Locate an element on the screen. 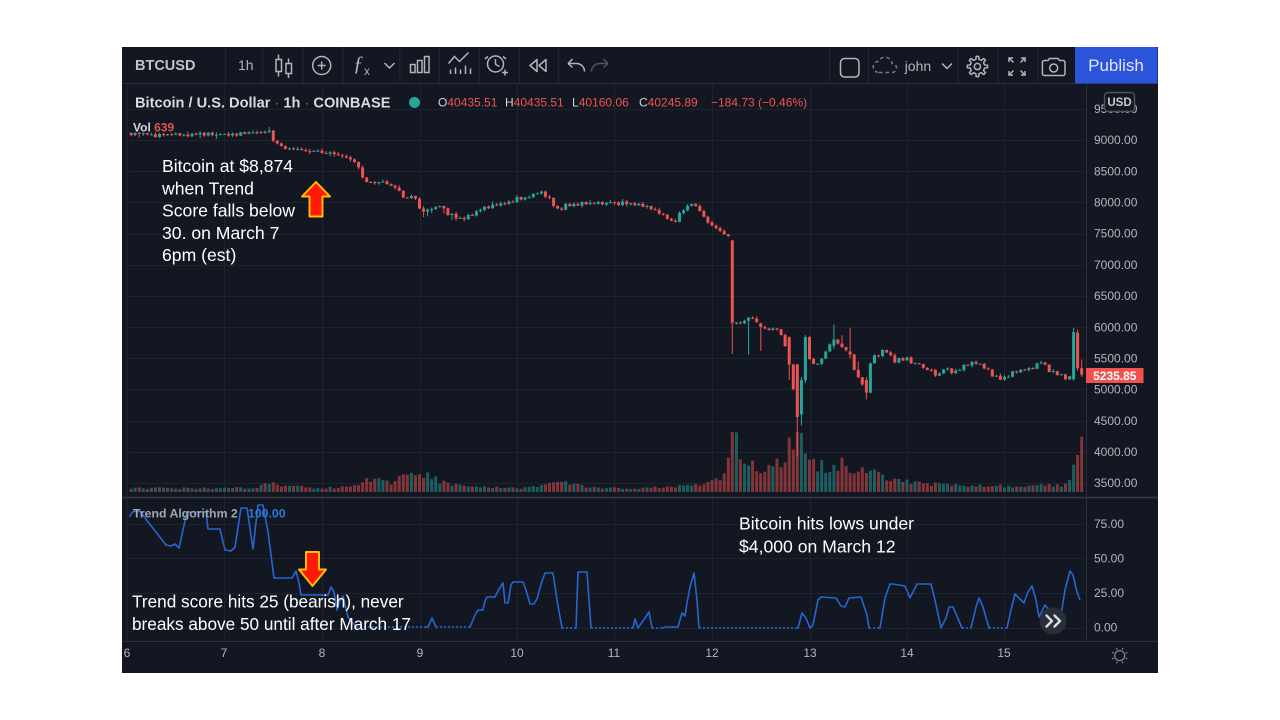 The height and width of the screenshot is (720, 1280). svg-text: 8000.00 is located at coordinates (1116, 203).